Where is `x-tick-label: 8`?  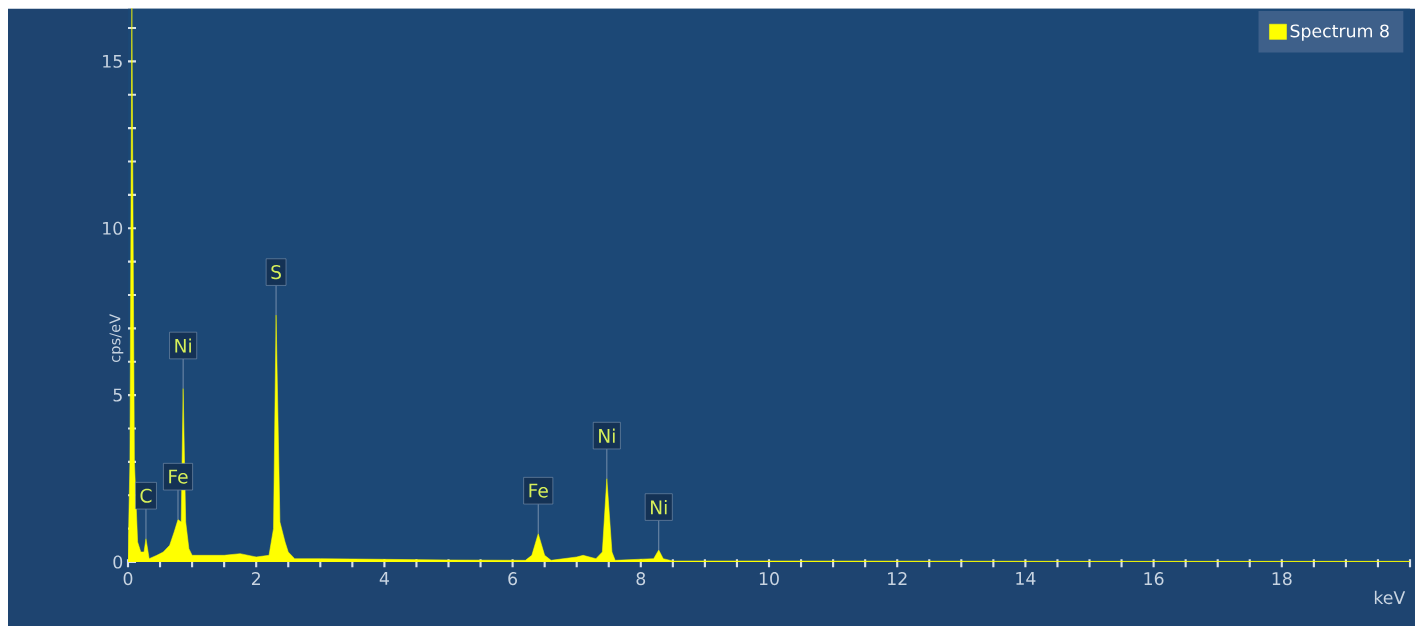
x-tick-label: 8 is located at coordinates (641, 579).